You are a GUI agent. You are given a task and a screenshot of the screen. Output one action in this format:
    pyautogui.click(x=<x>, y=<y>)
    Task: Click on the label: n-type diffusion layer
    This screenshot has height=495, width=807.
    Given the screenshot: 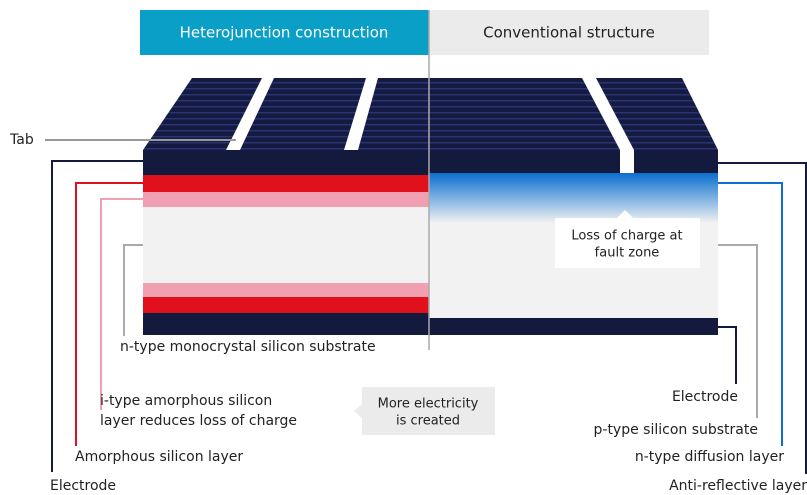 What is the action you would take?
    pyautogui.click(x=709, y=457)
    